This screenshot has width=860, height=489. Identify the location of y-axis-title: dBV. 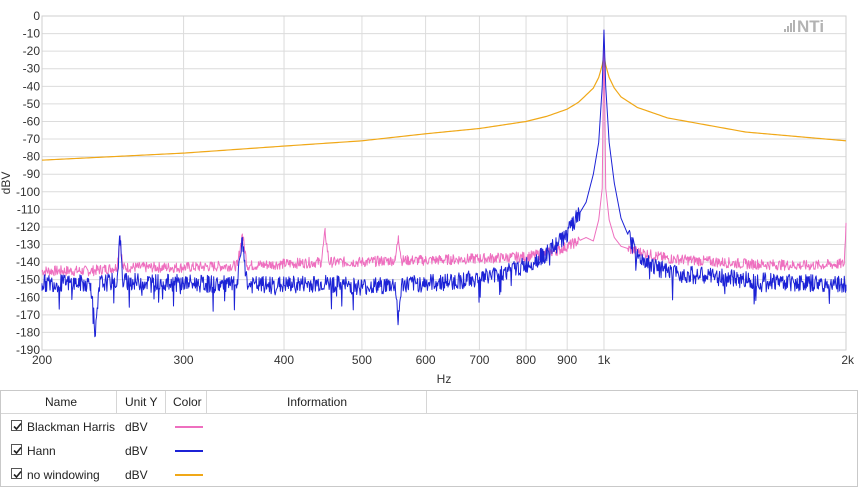
(6, 183).